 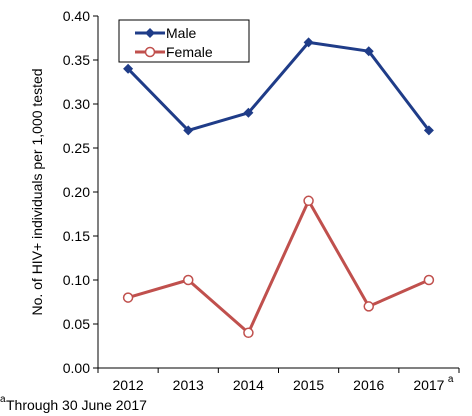 What do you see at coordinates (189, 52) in the screenshot?
I see `legend-female-label: Female` at bounding box center [189, 52].